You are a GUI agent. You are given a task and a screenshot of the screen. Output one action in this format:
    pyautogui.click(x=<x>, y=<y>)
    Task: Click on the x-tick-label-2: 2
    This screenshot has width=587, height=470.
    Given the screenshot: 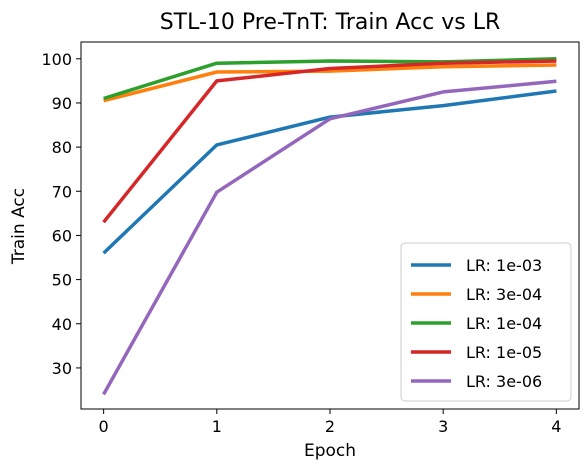 What is the action you would take?
    pyautogui.click(x=330, y=426)
    